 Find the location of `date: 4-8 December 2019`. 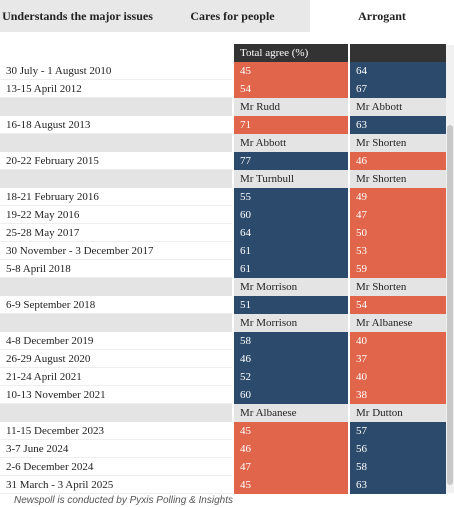

date: 4-8 December 2019 is located at coordinates (116, 341).